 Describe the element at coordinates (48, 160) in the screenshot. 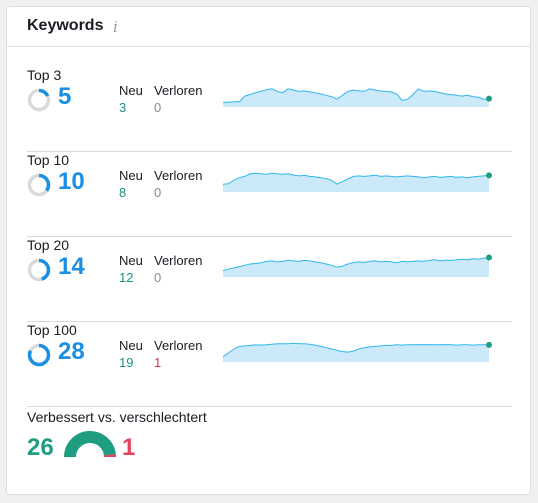

I see `row-label: Top 10` at that location.